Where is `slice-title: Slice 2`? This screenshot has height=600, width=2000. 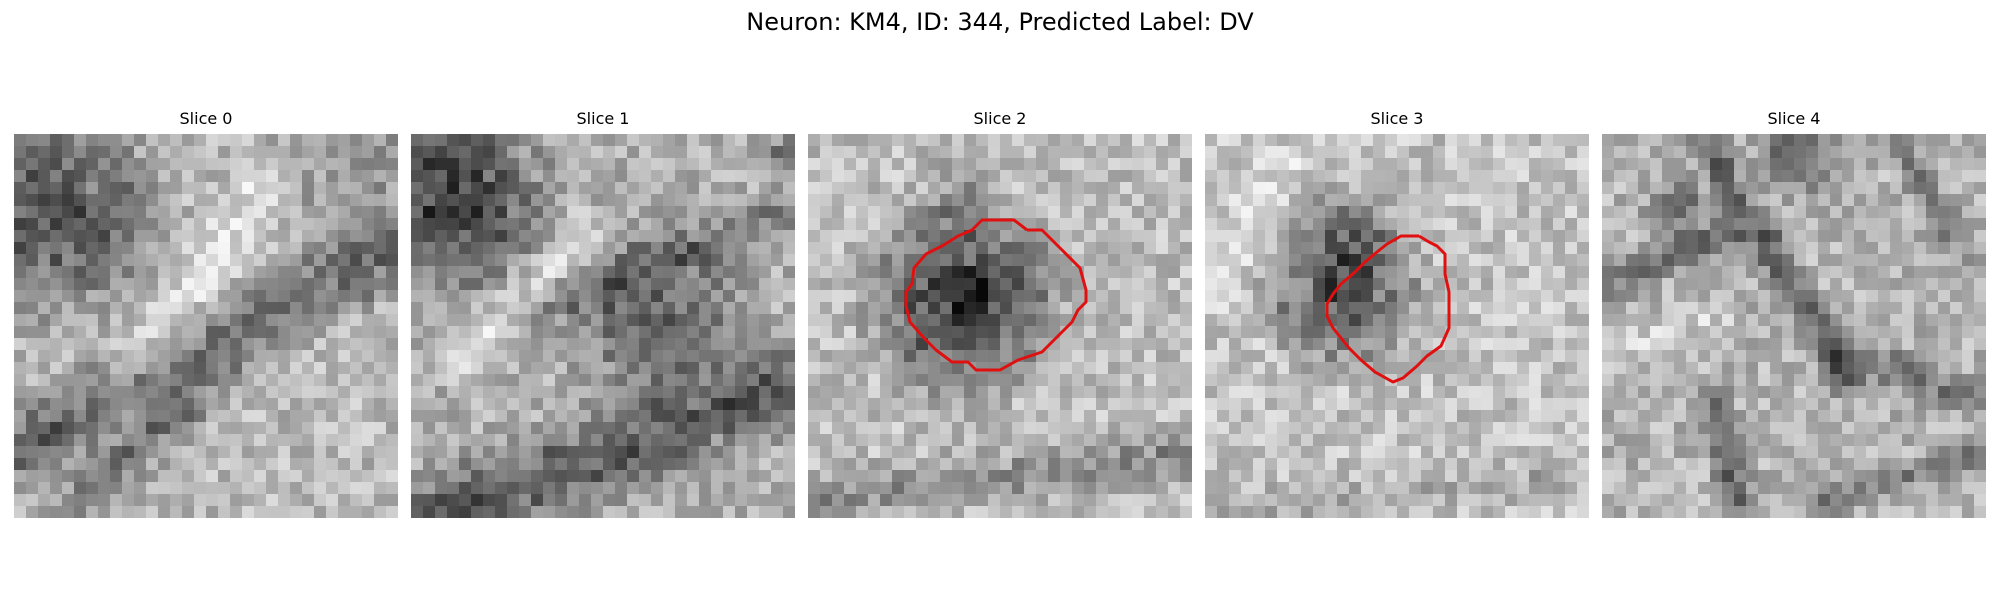
slice-title: Slice 2 is located at coordinates (1000, 118).